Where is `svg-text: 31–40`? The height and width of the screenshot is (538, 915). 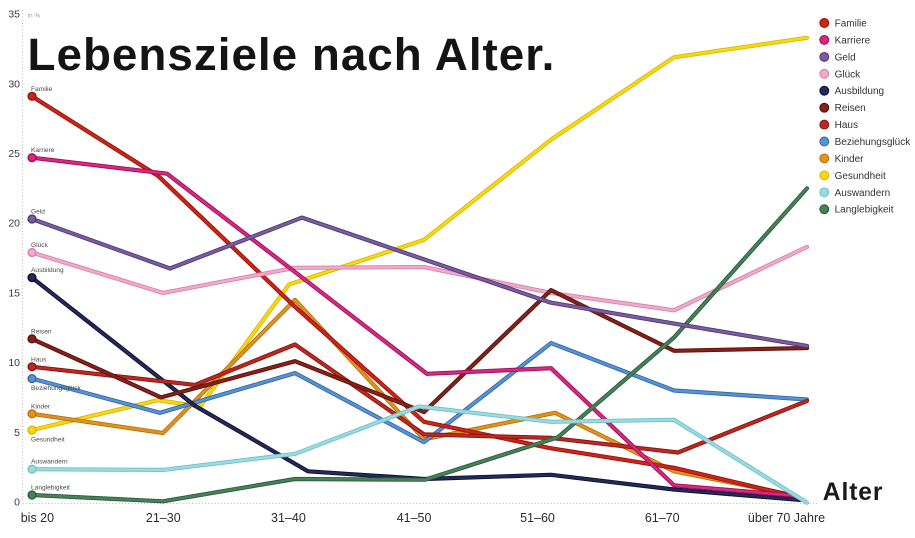
svg-text: 31–40 is located at coordinates (288, 518).